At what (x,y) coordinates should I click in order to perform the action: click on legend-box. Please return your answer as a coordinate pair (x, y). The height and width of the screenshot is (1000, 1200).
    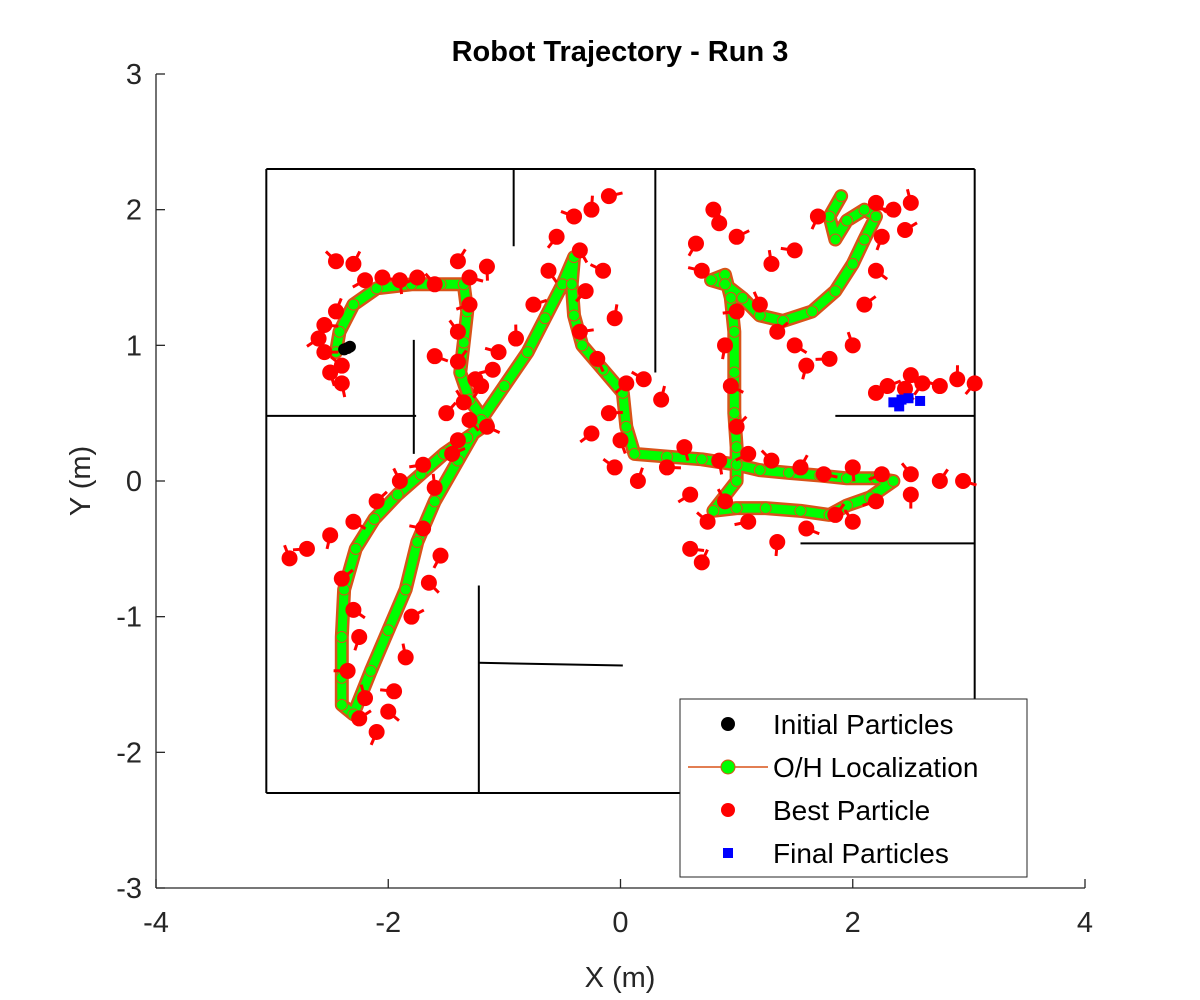
    Looking at the image, I should click on (853, 788).